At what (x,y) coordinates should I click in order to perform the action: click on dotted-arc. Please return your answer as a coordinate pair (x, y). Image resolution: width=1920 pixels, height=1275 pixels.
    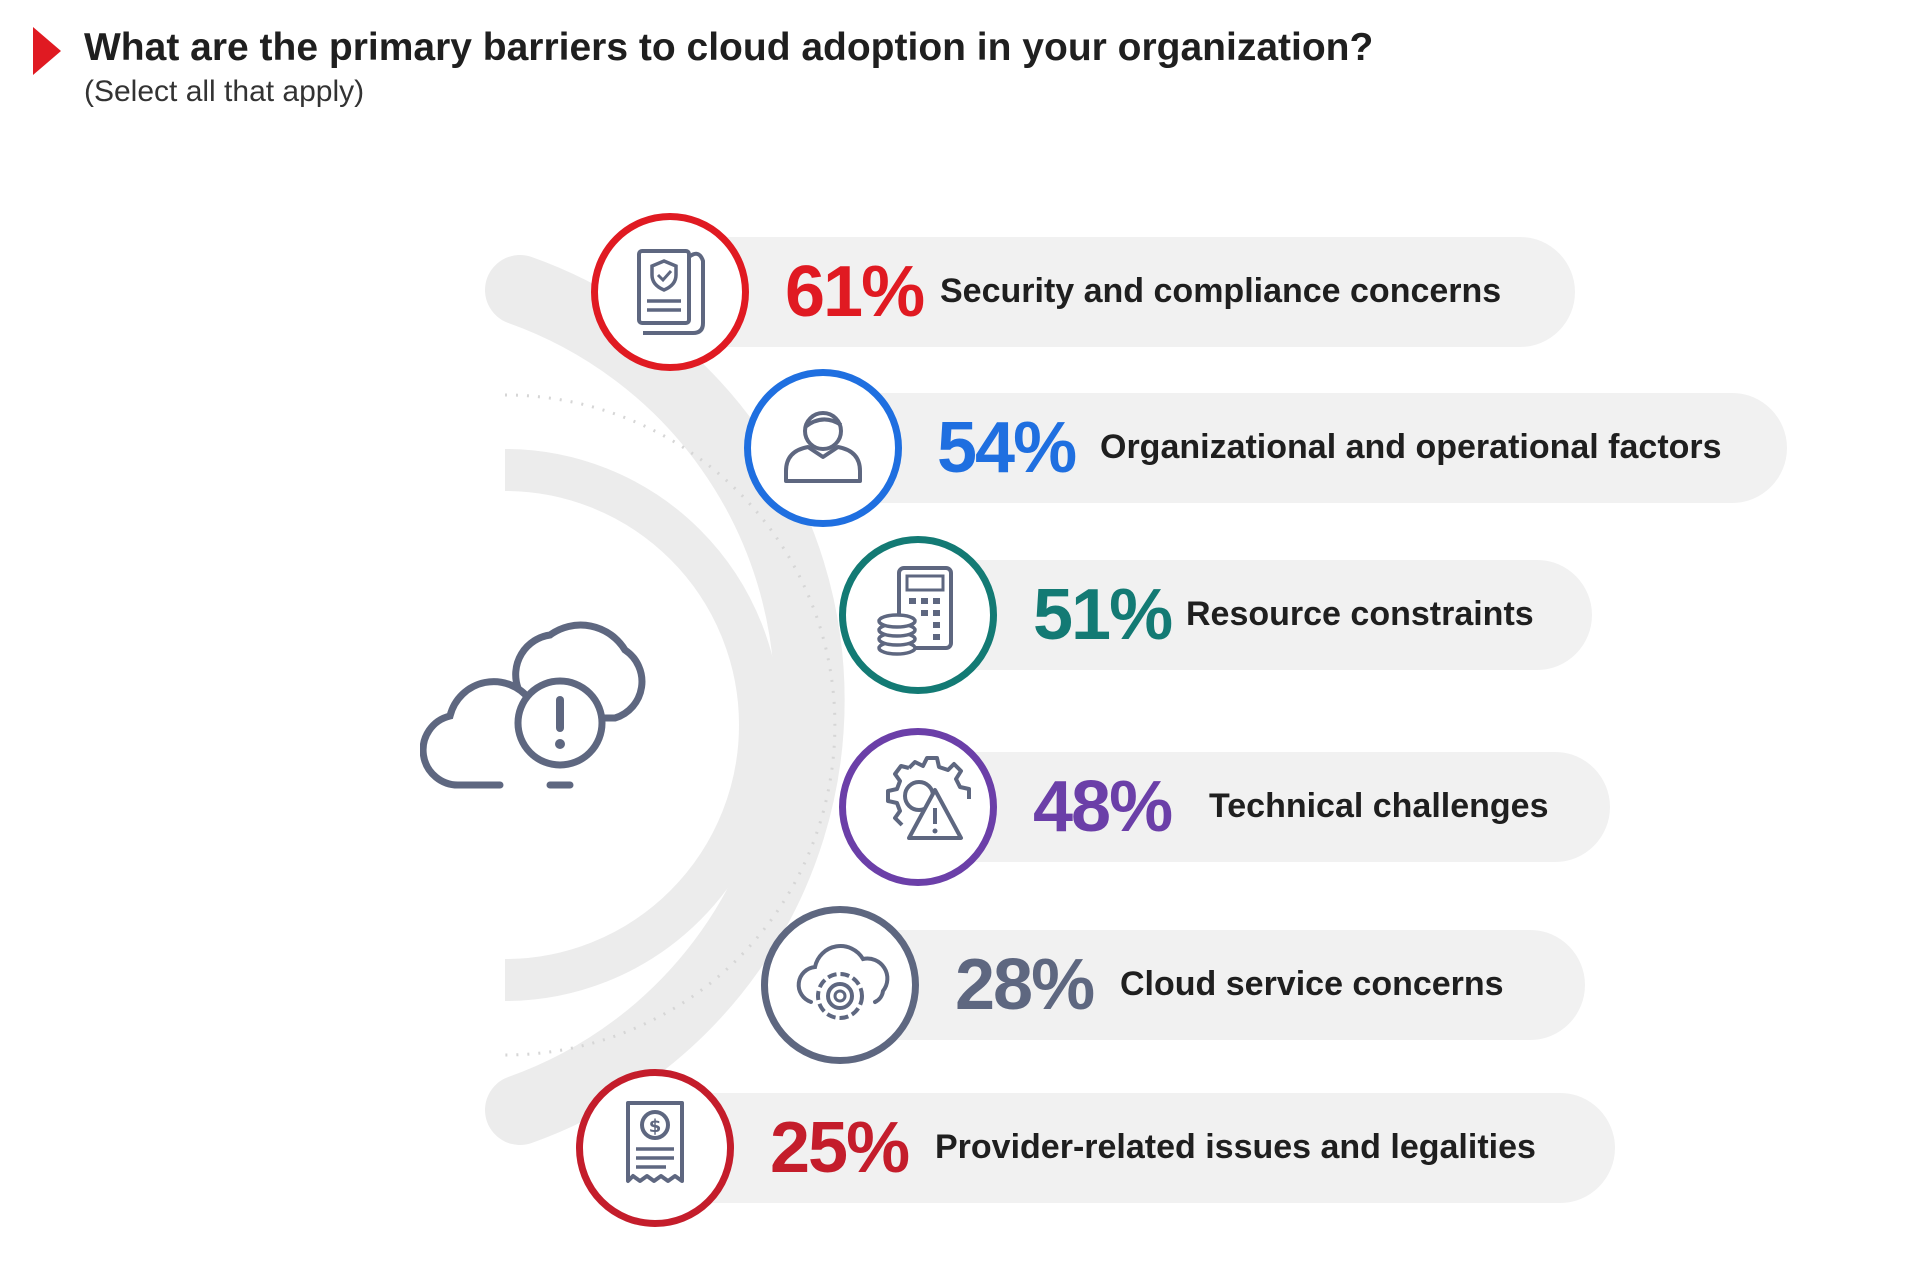
    Looking at the image, I should click on (670, 725).